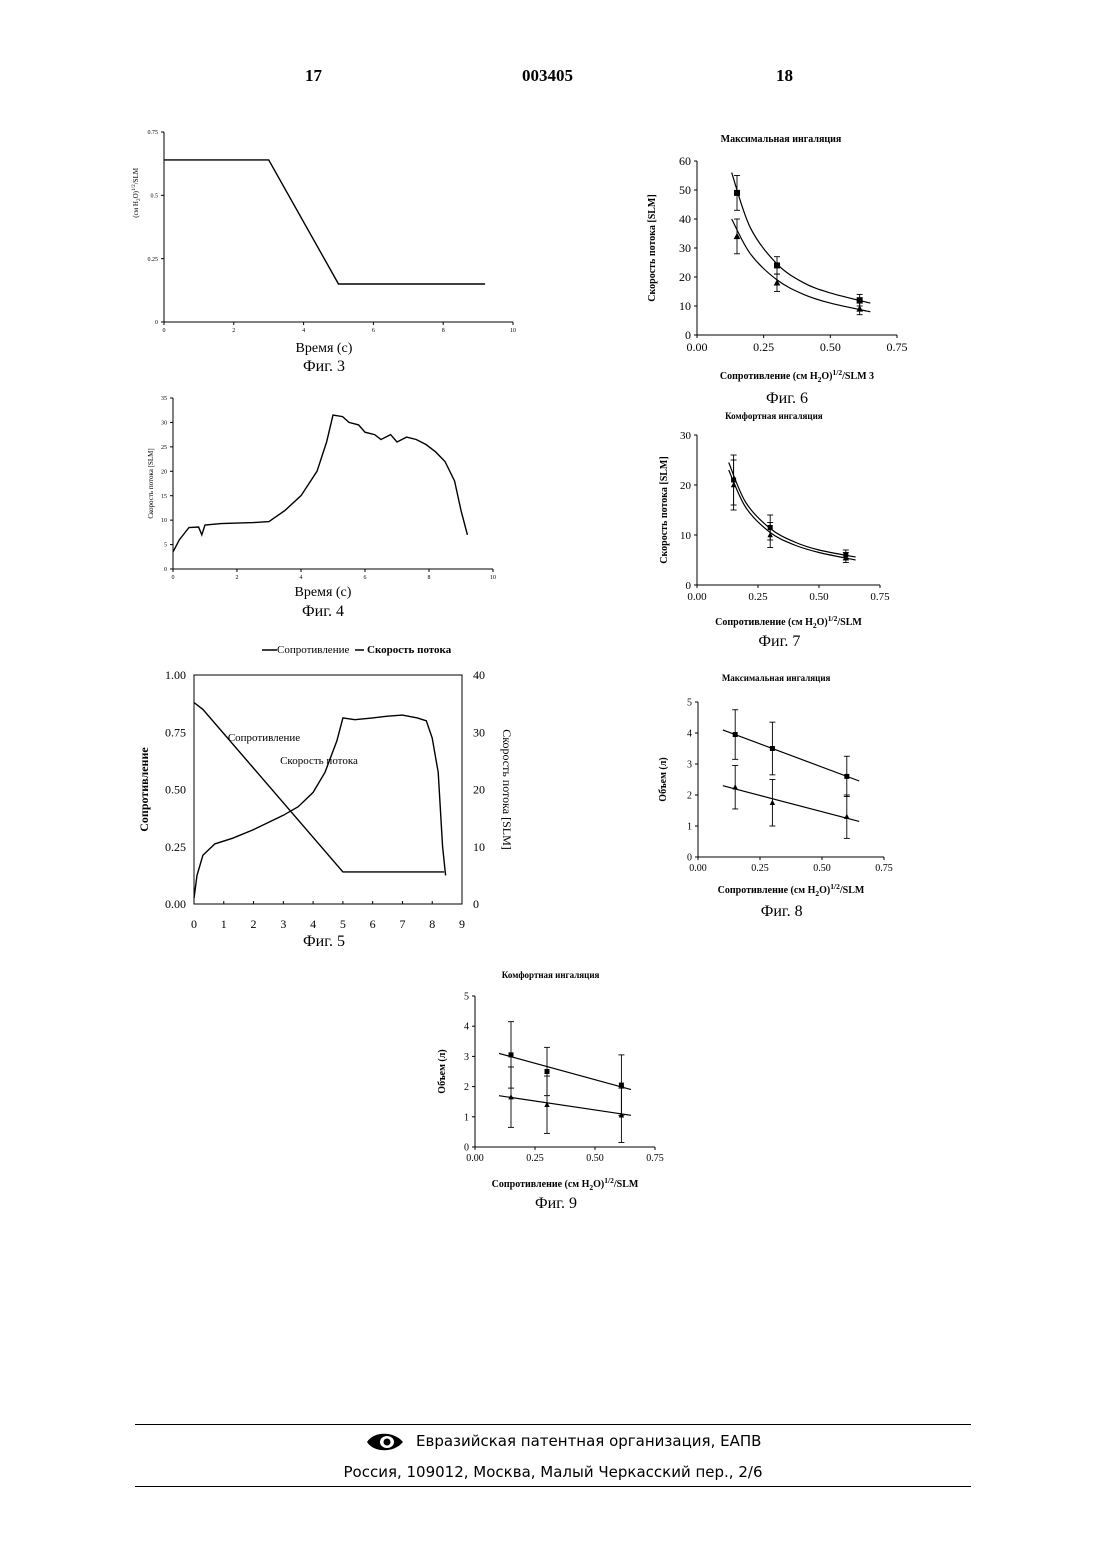  Describe the element at coordinates (685, 219) in the screenshot. I see `y-tick-label: 40` at that location.